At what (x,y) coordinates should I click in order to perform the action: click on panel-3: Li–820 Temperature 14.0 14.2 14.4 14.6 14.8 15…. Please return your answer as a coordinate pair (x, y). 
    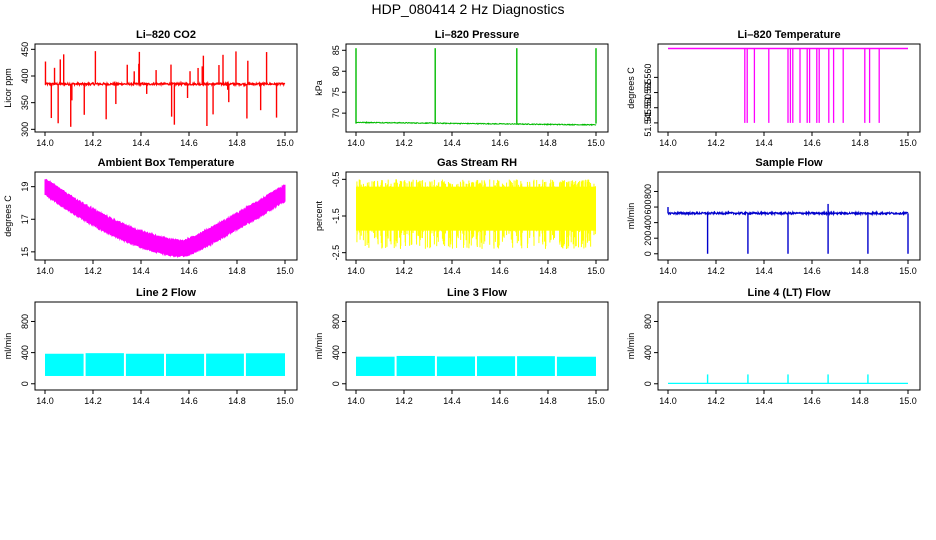
    Looking at the image, I should click on (773, 88).